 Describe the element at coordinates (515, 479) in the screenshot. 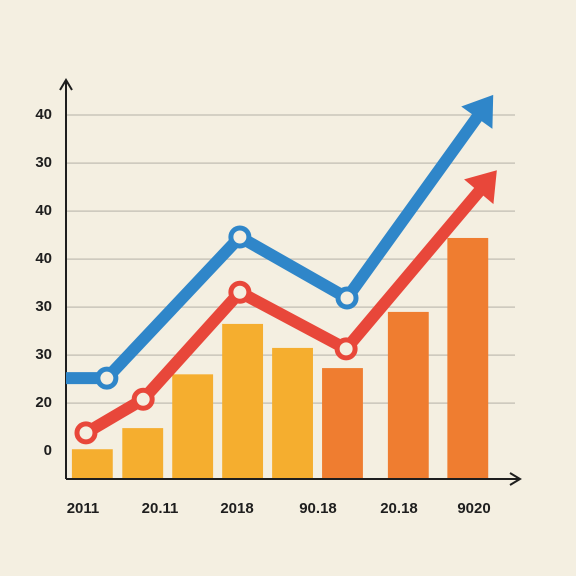

I see `x-axis-arrow` at that location.